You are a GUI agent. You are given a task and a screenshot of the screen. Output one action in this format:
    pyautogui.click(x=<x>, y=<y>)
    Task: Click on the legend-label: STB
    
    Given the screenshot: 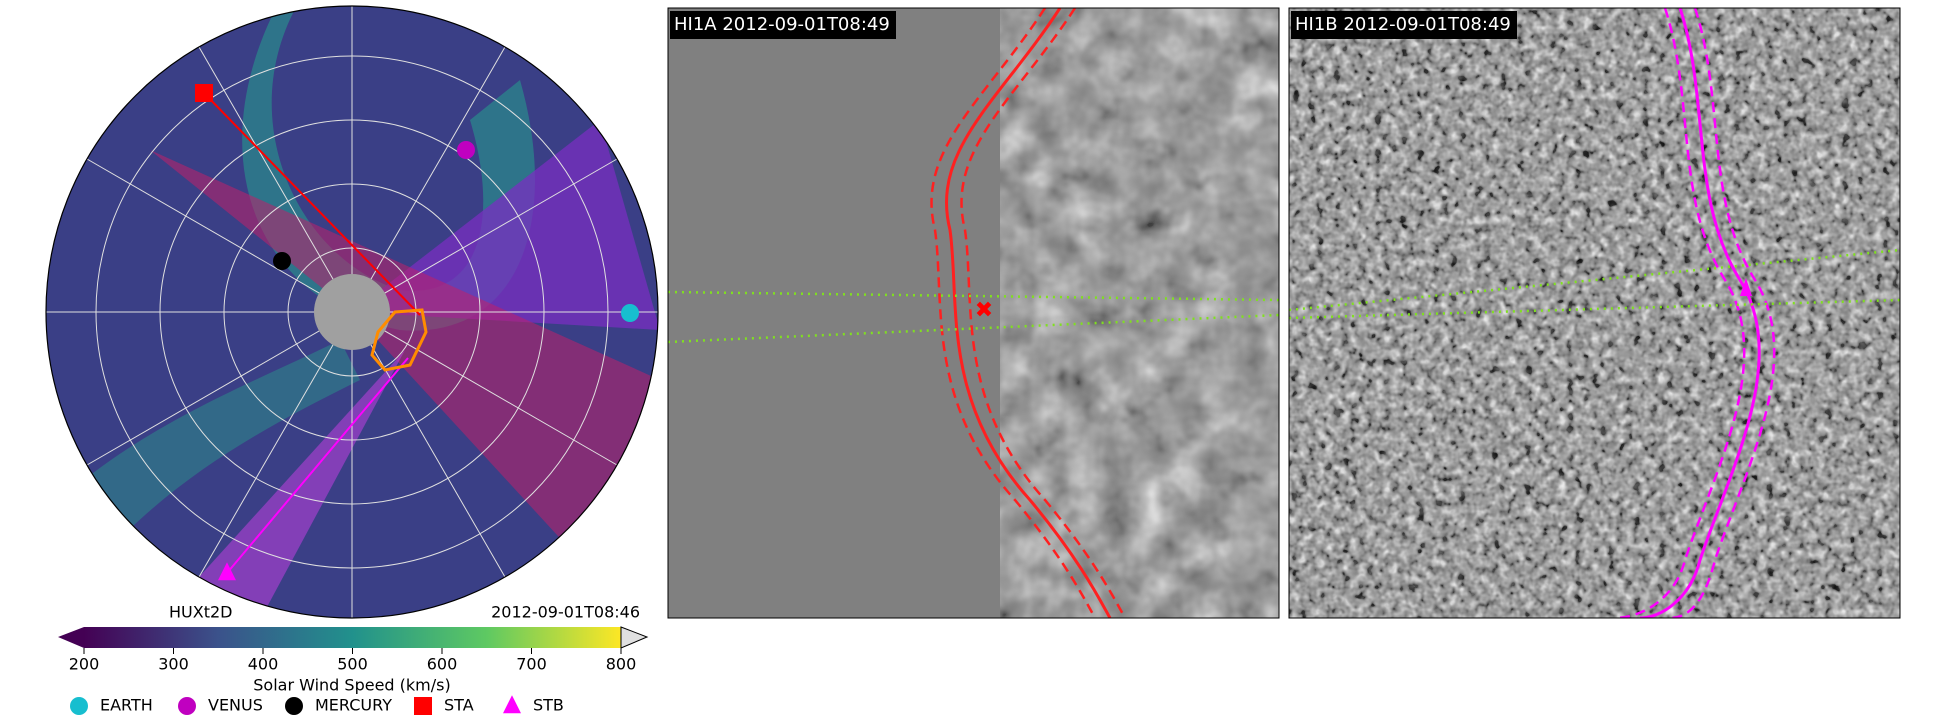 What is the action you would take?
    pyautogui.click(x=548, y=705)
    